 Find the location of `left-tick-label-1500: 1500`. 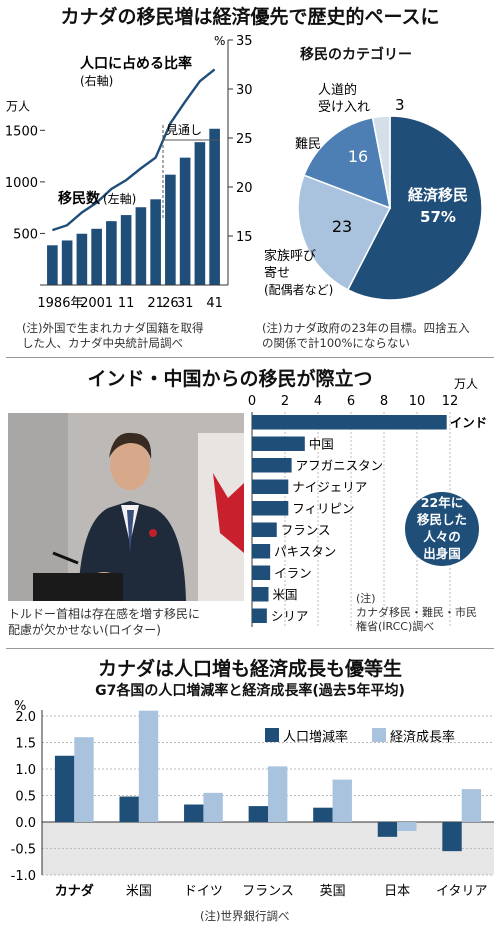

left-tick-label-1500: 1500 is located at coordinates (21, 131).